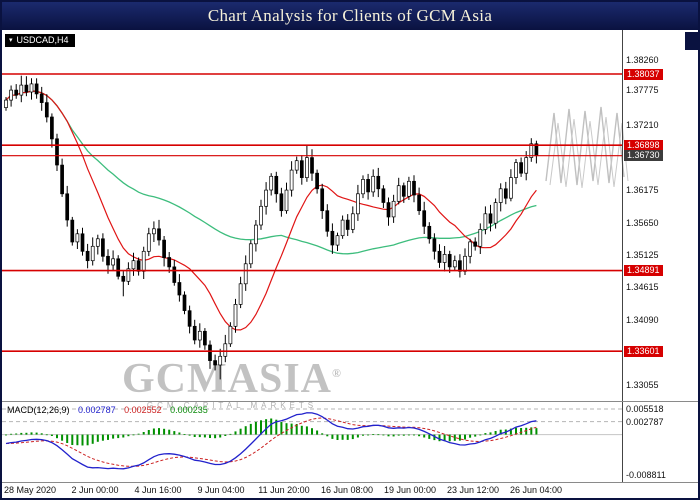 This screenshot has height=500, width=700. What do you see at coordinates (643, 351) in the screenshot?
I see `price-line-label: 1.33601` at bounding box center [643, 351].